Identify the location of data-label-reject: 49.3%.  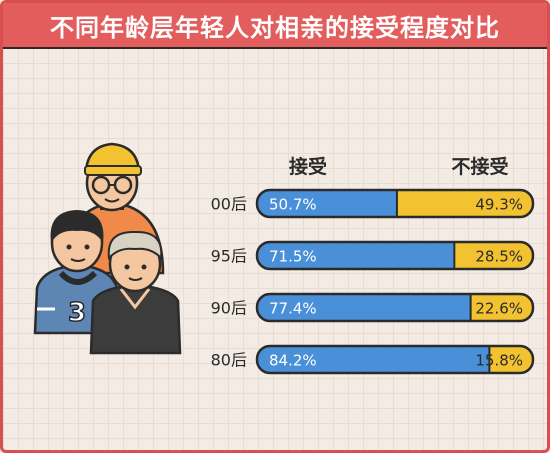
(499, 205).